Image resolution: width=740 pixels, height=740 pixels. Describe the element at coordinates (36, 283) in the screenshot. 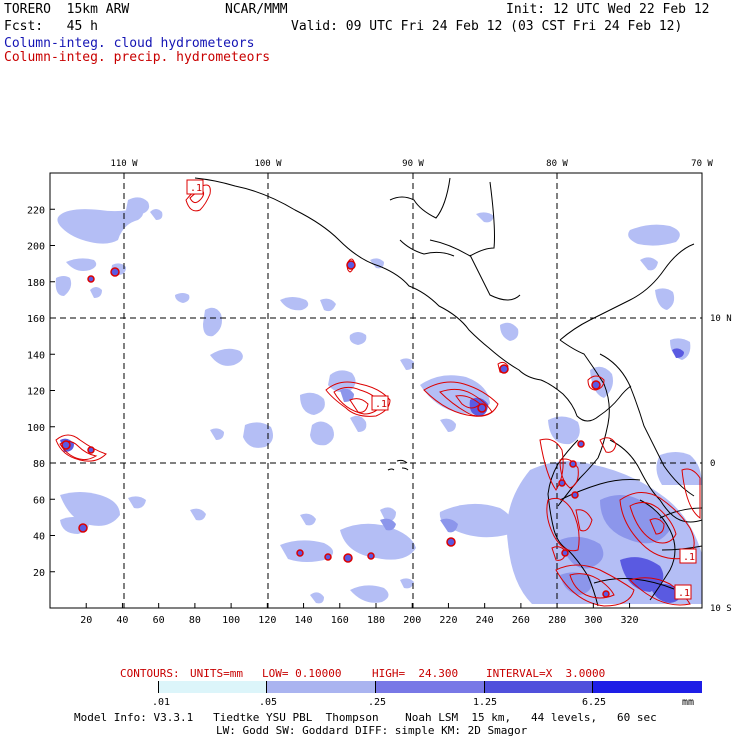

I see `y-tick-label: 180` at that location.